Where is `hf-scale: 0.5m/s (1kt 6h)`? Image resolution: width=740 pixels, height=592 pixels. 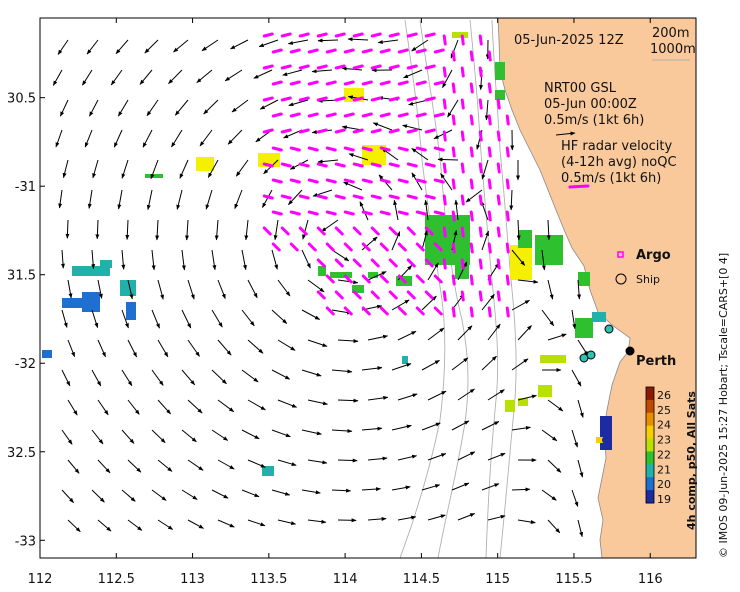
hf-scale: 0.5m/s (1kt 6h) is located at coordinates (611, 178).